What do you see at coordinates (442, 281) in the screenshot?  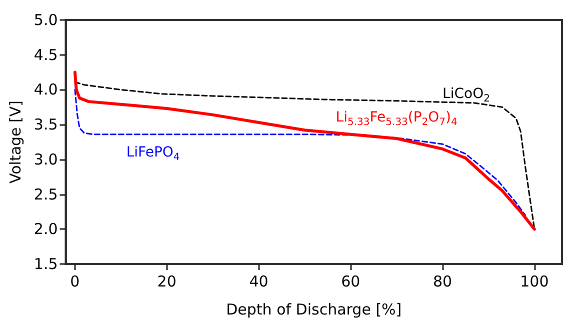 I see `x-tick-label: 80` at bounding box center [442, 281].